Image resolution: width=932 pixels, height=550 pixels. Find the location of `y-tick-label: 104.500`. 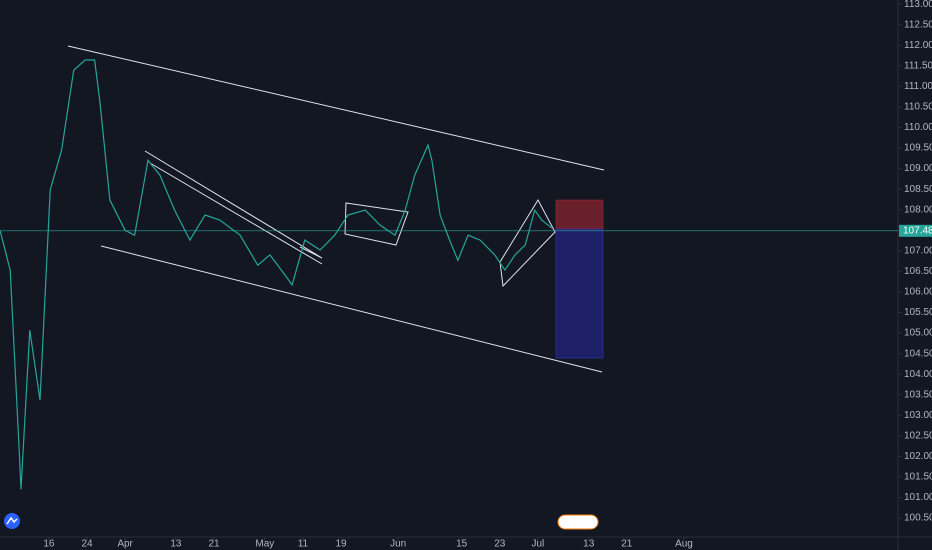

y-tick-label: 104.500 is located at coordinates (918, 353).